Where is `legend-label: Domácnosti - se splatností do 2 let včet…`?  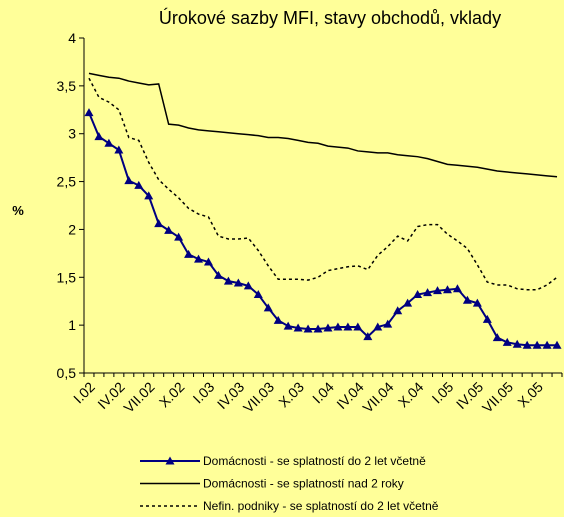
legend-label: Domácnosti - se splatností do 2 let včet… is located at coordinates (314, 461).